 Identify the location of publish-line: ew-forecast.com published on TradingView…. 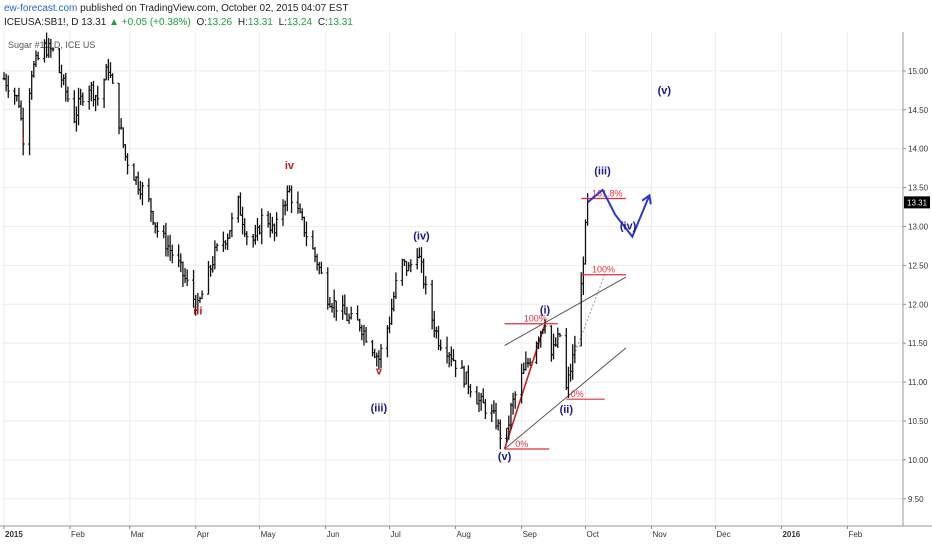
(176, 8).